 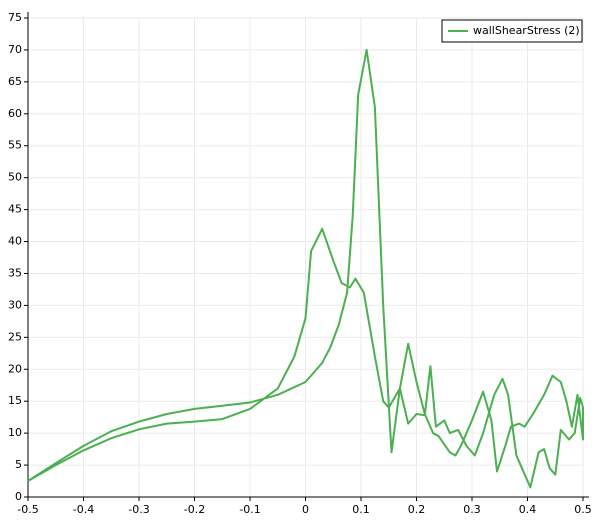 I want to click on legend-label: wallShearStress (2), so click(x=526, y=30).